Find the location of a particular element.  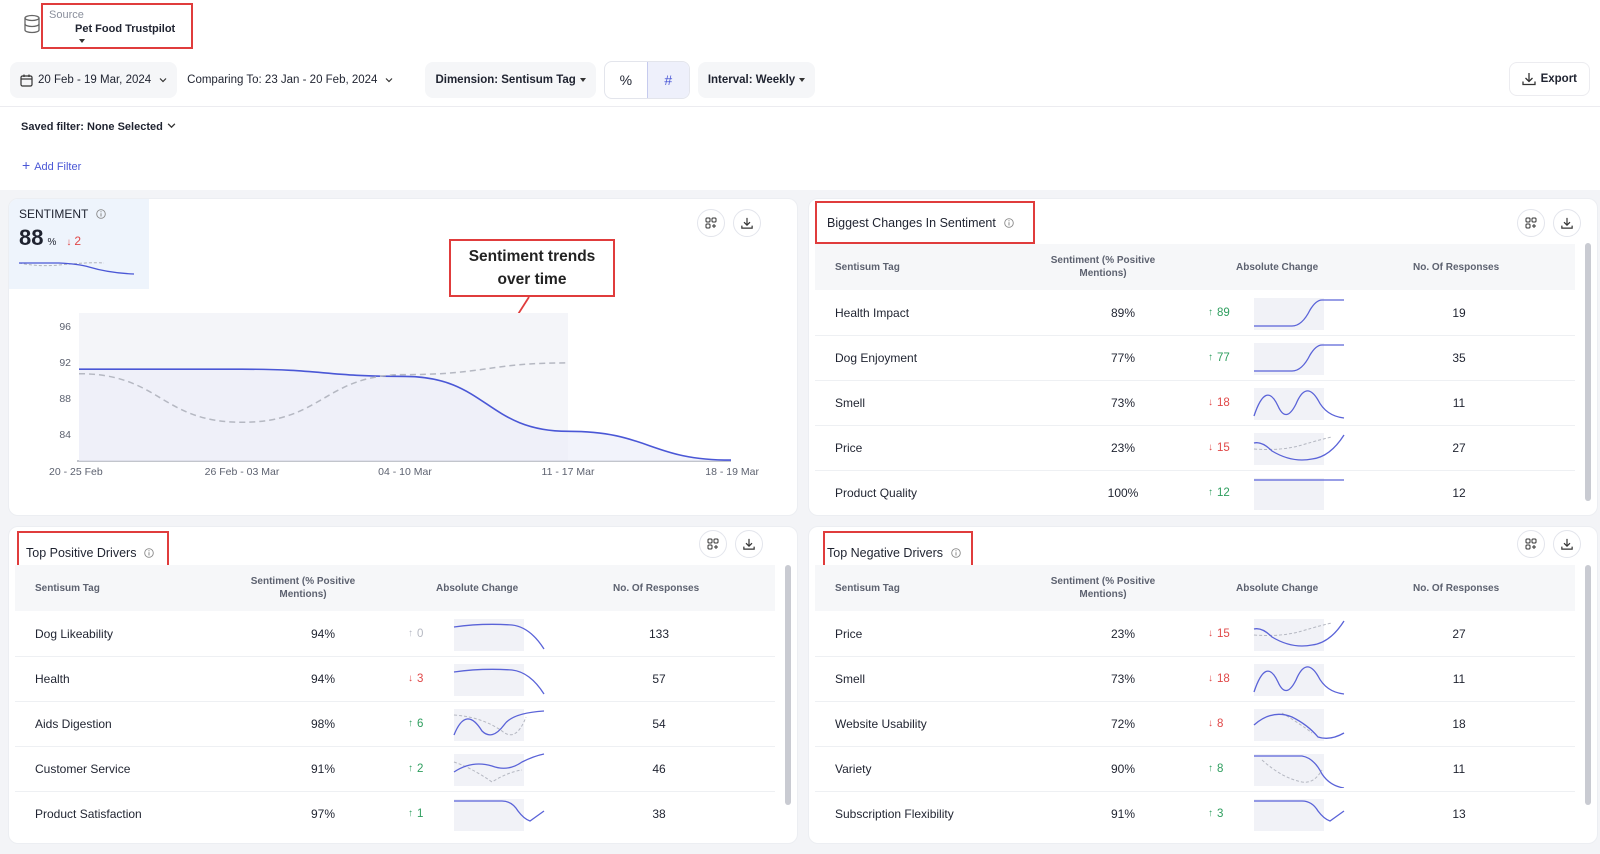

table-row: Customer Service 91% ↑ 2 46 is located at coordinates (395, 768).